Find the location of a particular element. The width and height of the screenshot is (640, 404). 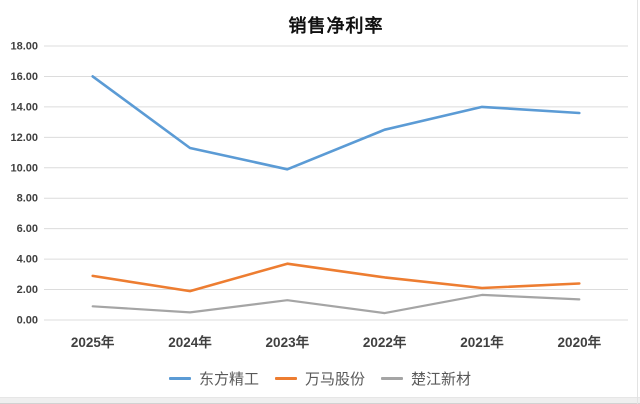

legend-item: 东方精工 is located at coordinates (213, 378).